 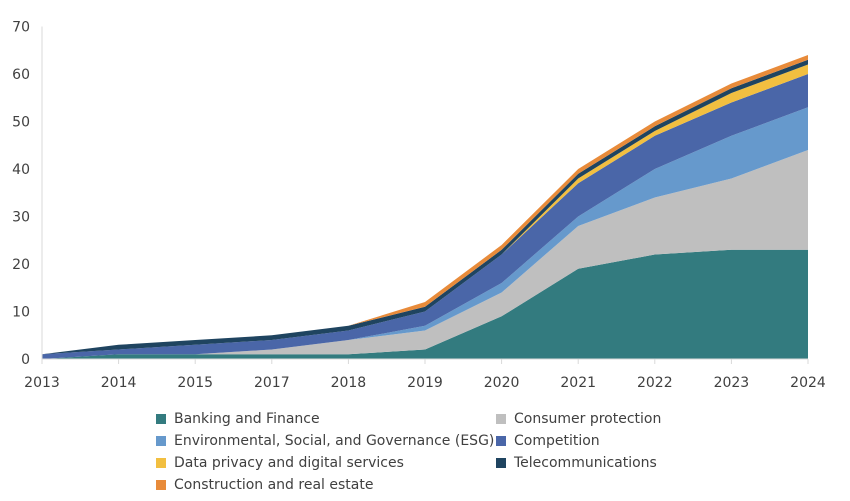 I want to click on y-axis-tick-labels: 0 10 20 30 40 50 60 70, so click(x=21, y=194).